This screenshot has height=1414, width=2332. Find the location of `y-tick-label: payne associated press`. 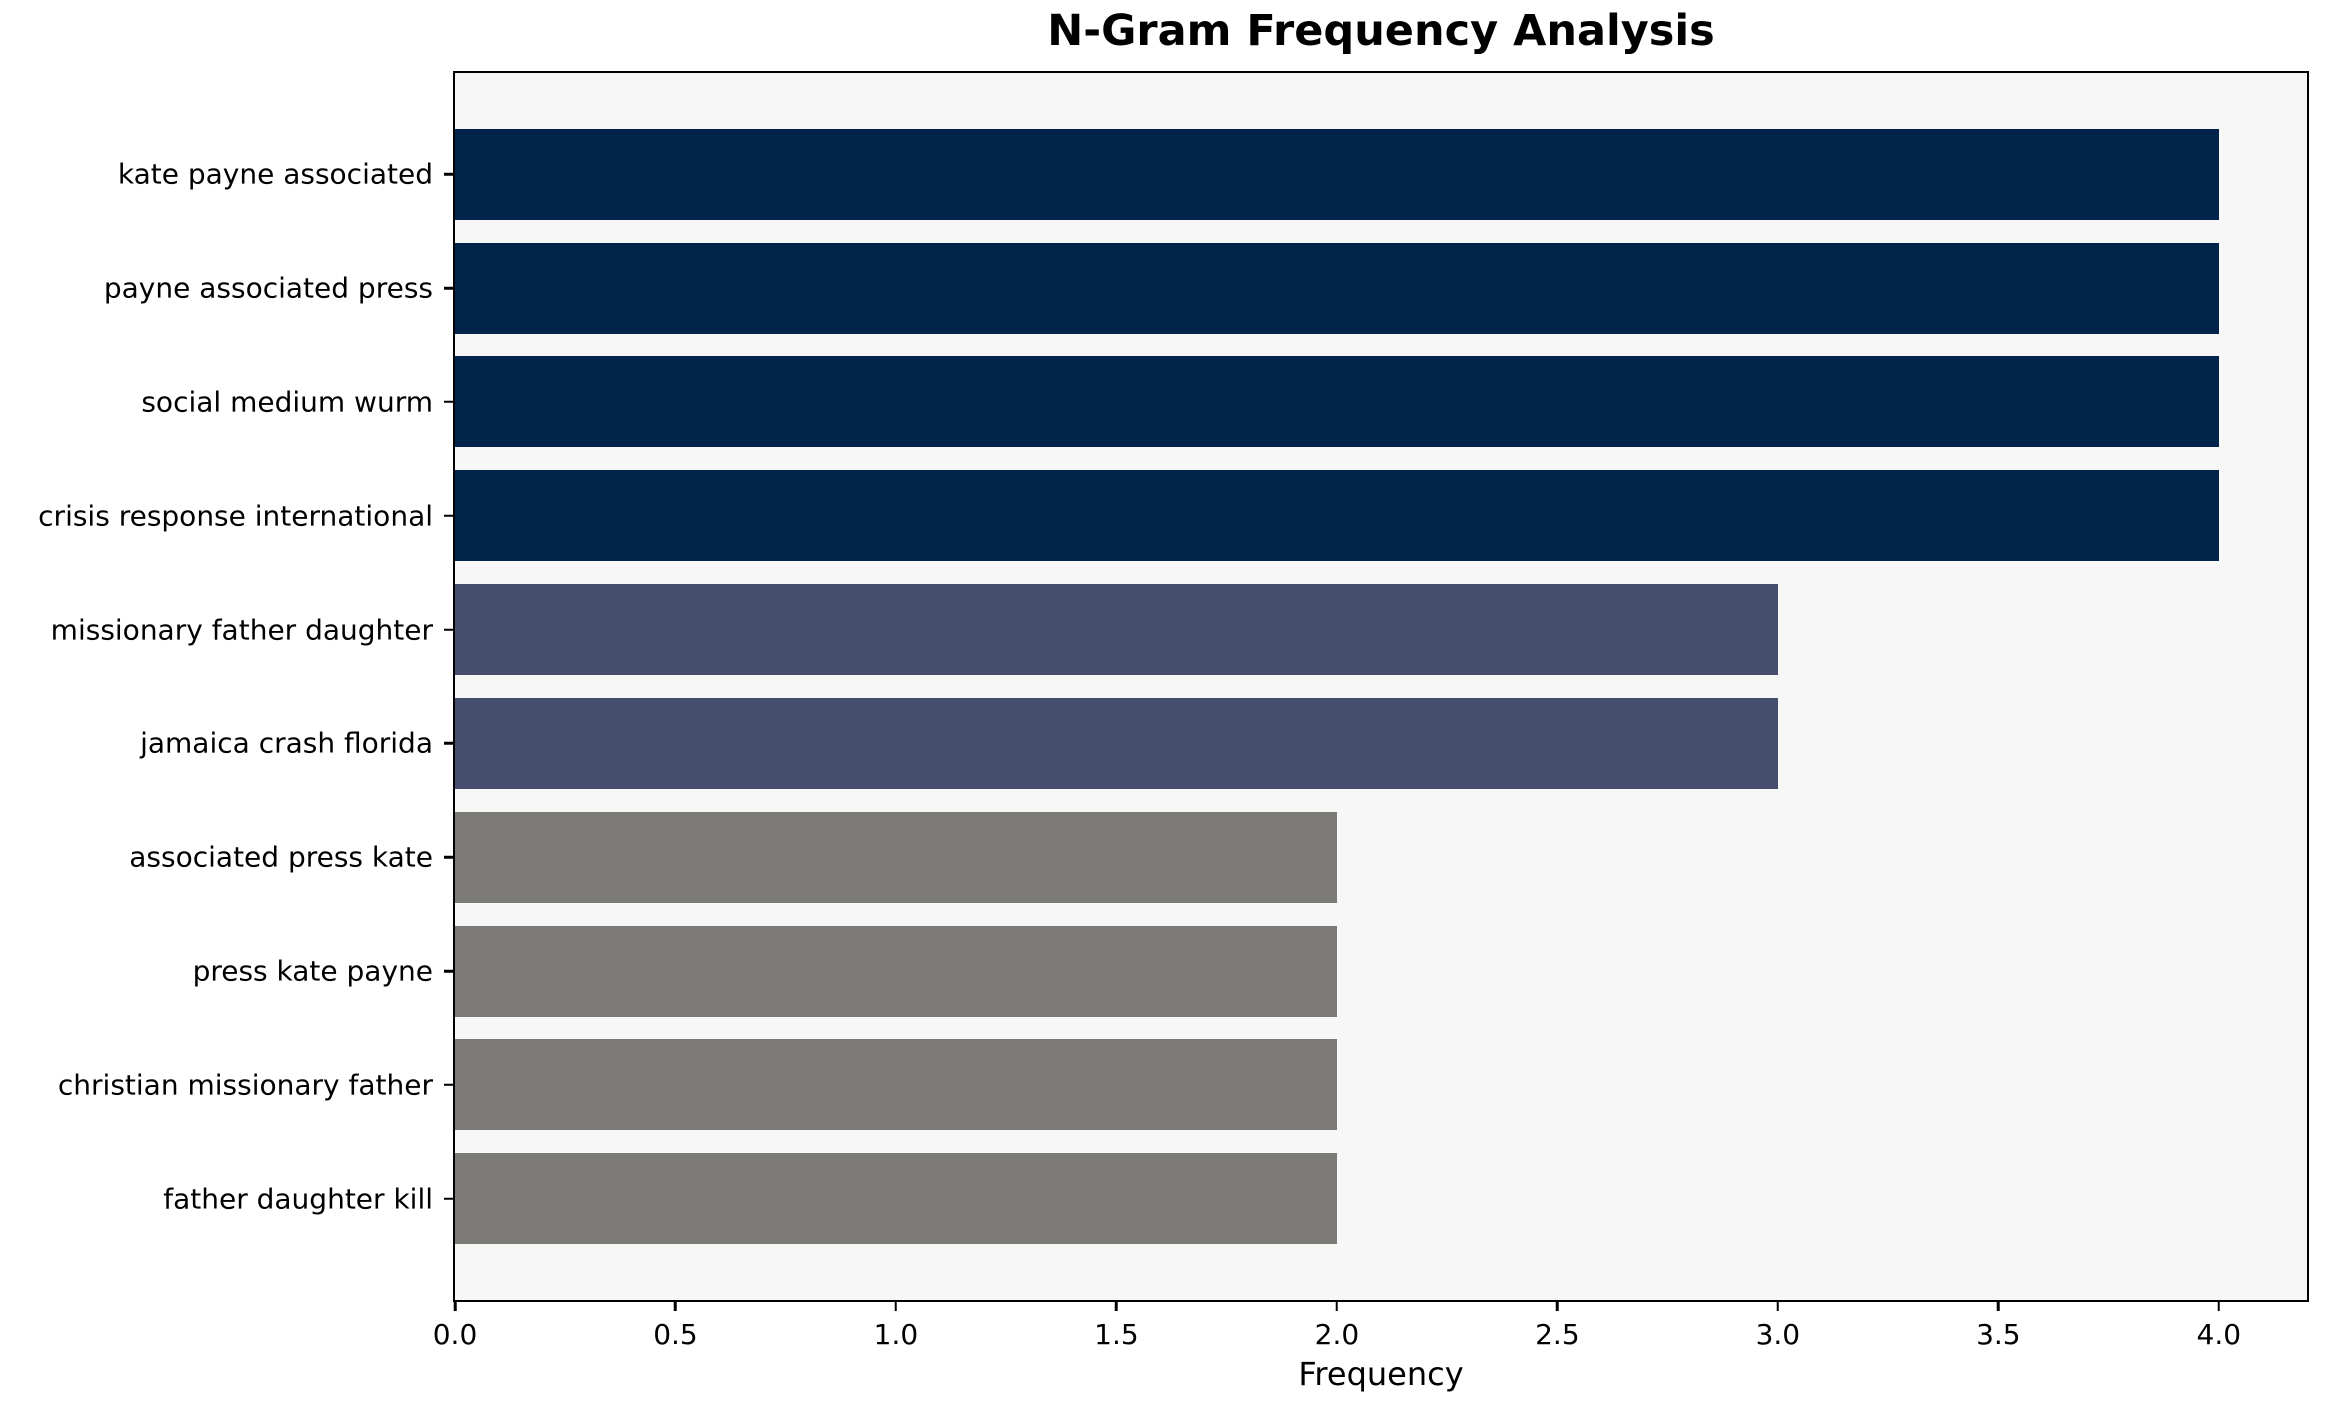

y-tick-label: payne associated press is located at coordinates (268, 288).